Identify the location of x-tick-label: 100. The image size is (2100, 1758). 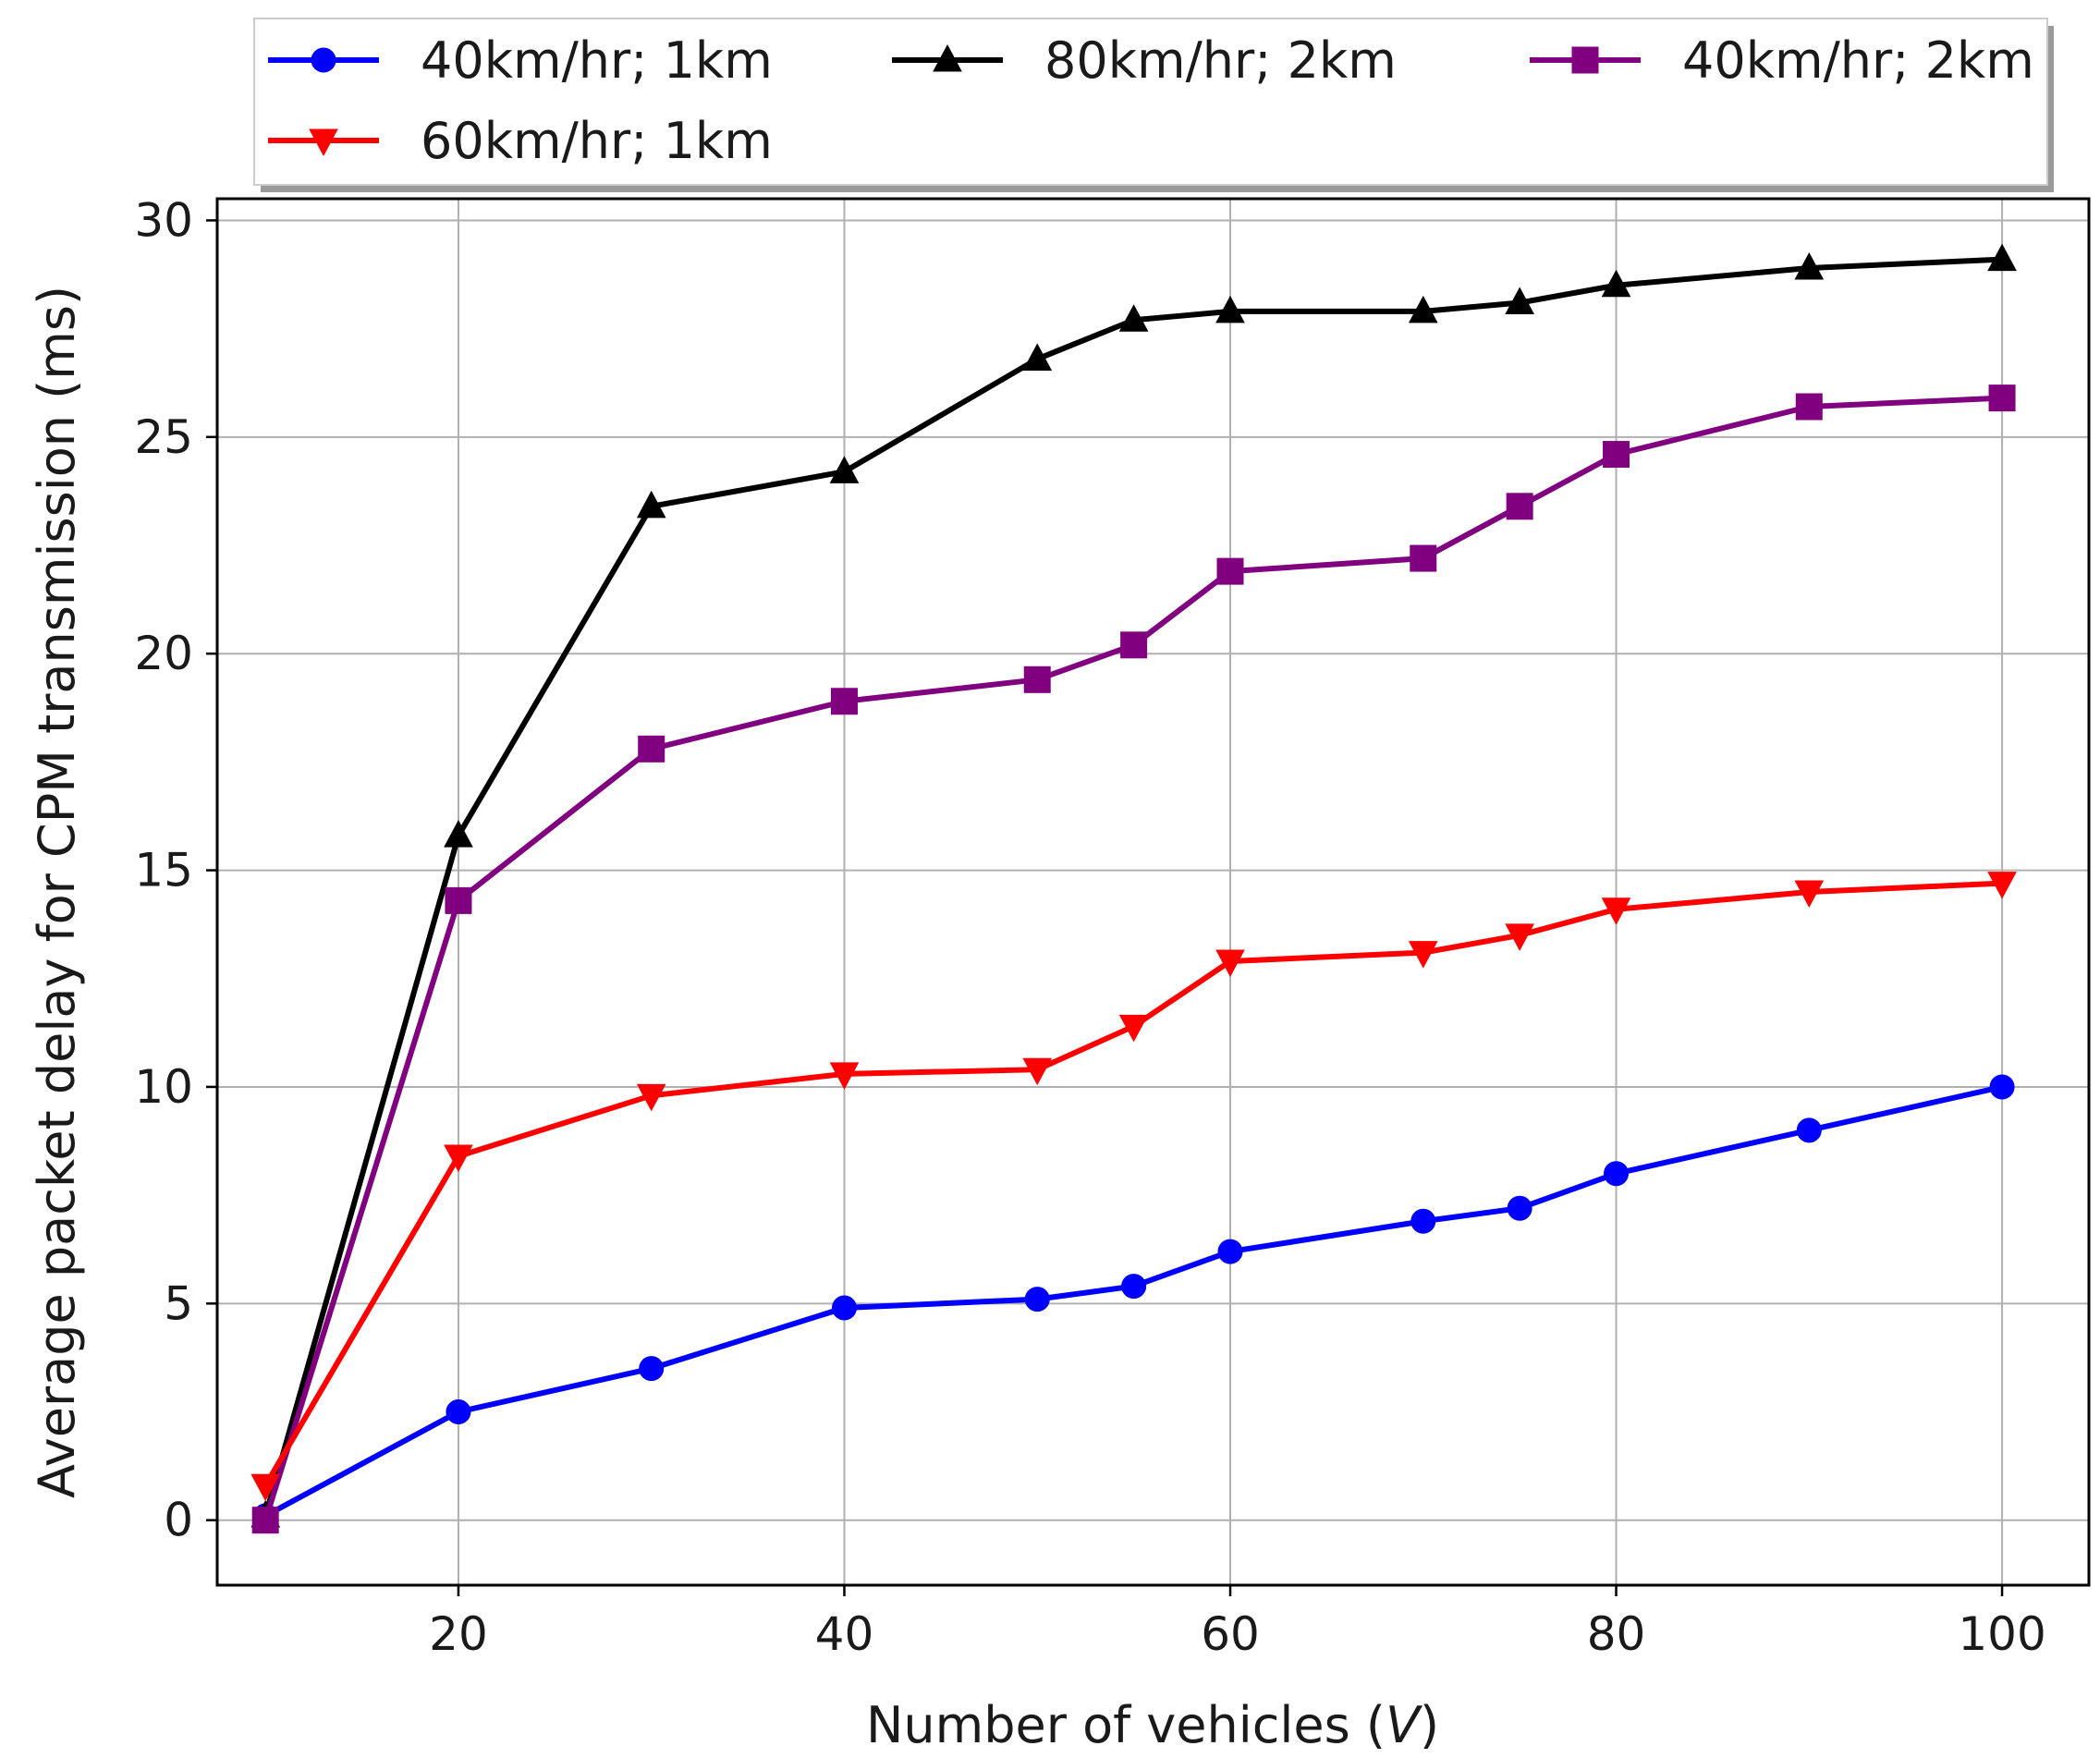
(2002, 1634).